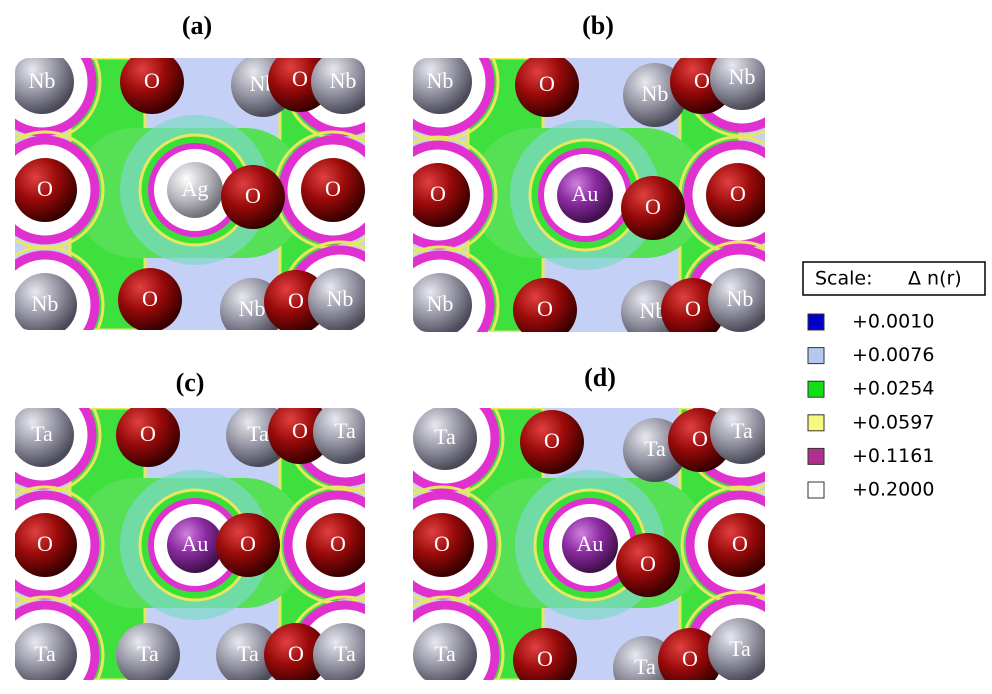 The image size is (992, 694). I want to click on density-map: Ta O Ta O Ta O Au O O Ta O Ta O Ta, so click(589, 544).